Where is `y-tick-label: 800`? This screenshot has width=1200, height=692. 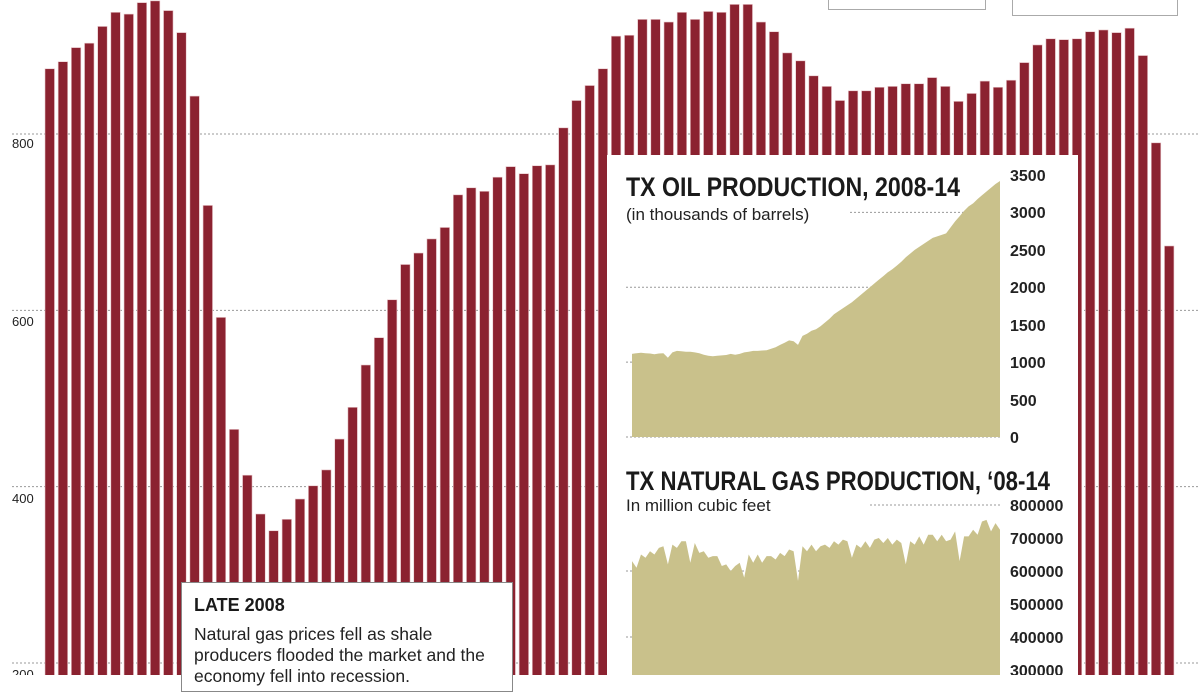 y-tick-label: 800 is located at coordinates (23, 143).